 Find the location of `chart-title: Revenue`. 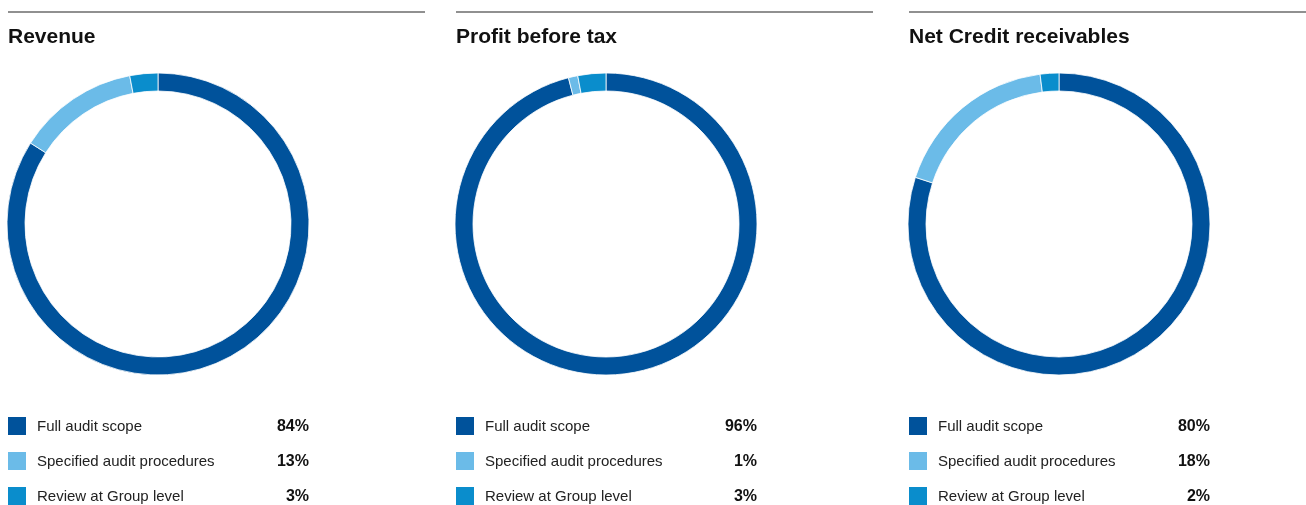

chart-title: Revenue is located at coordinates (52, 35).